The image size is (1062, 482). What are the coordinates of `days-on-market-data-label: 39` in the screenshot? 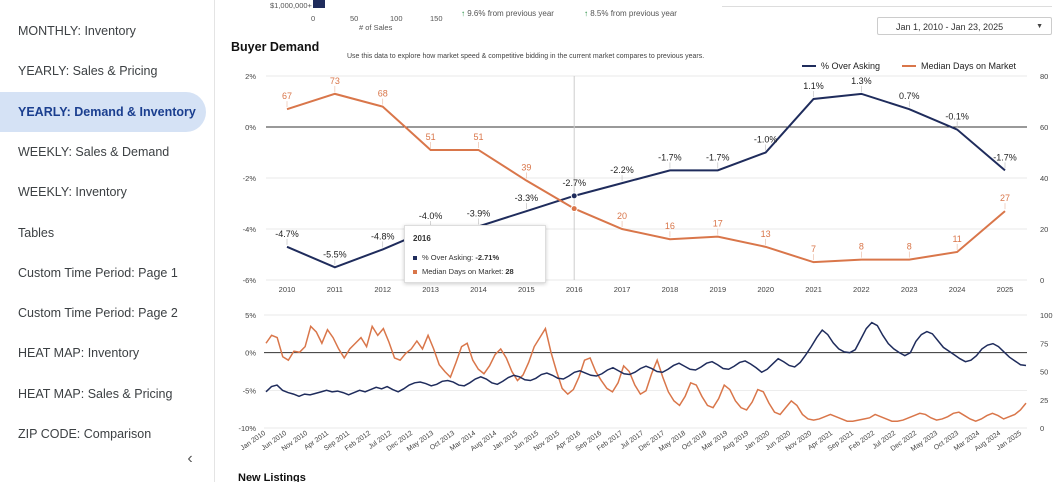 It's located at (526, 168).